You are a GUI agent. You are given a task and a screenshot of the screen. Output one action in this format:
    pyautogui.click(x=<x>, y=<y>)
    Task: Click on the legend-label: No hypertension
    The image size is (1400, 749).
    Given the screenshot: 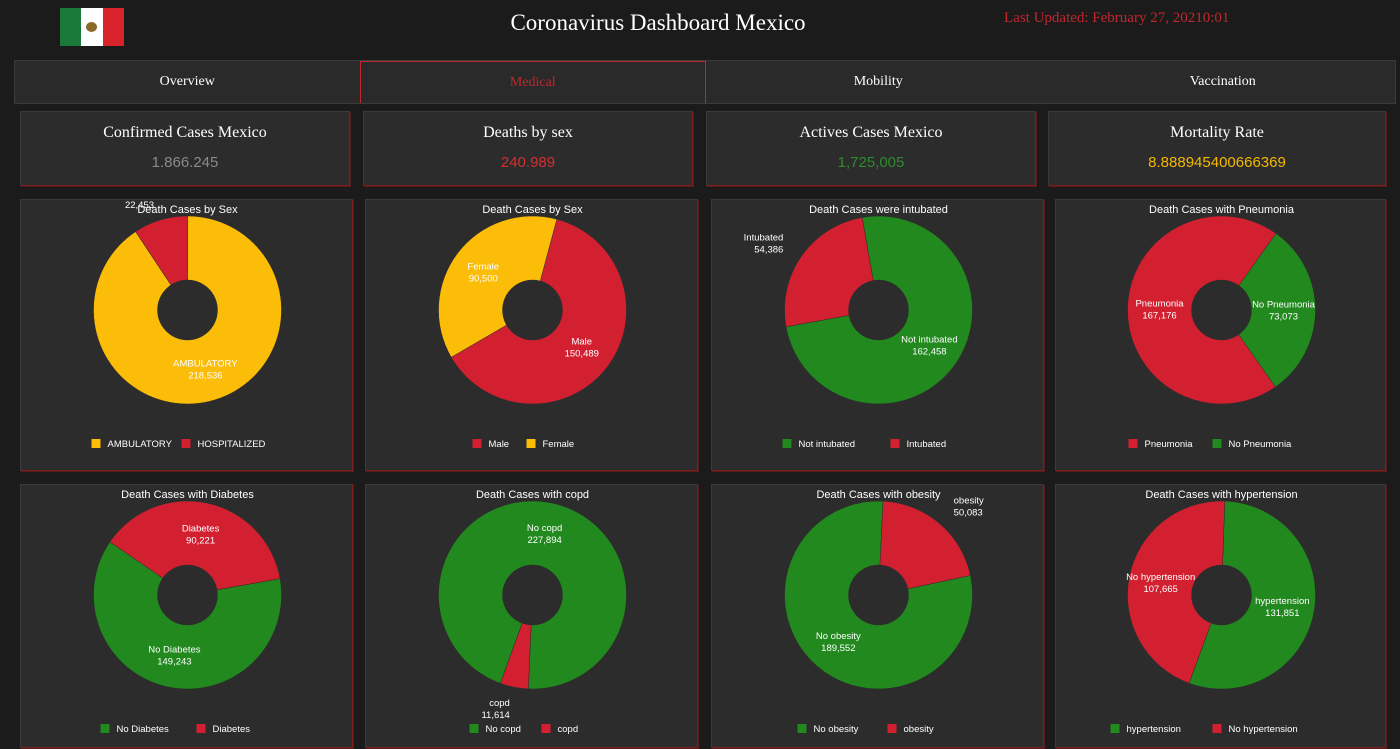 What is the action you would take?
    pyautogui.click(x=1263, y=729)
    